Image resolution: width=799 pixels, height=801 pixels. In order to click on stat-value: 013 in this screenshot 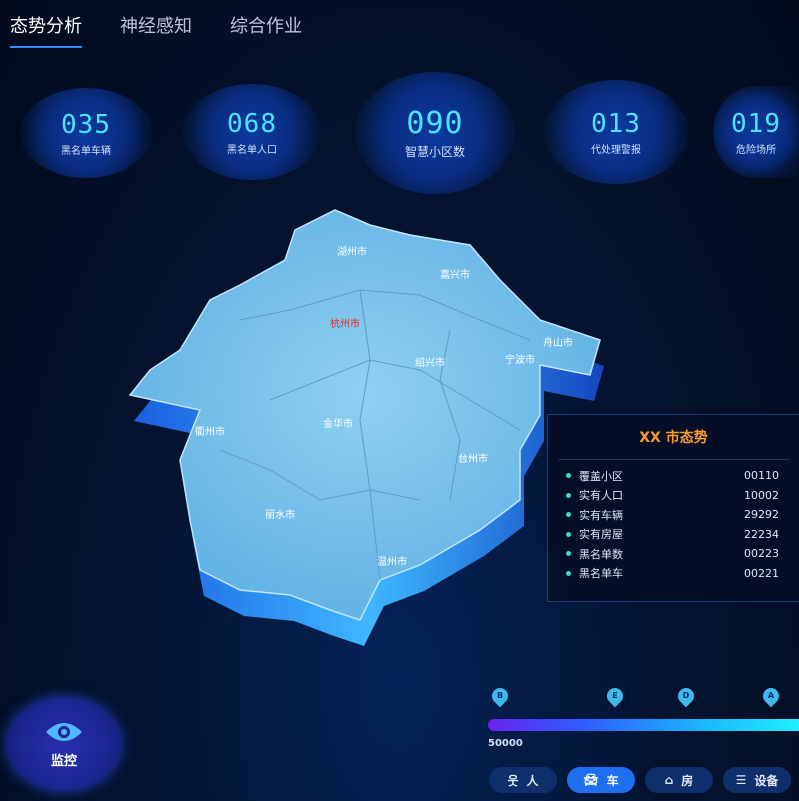, I will do `click(616, 123)`.